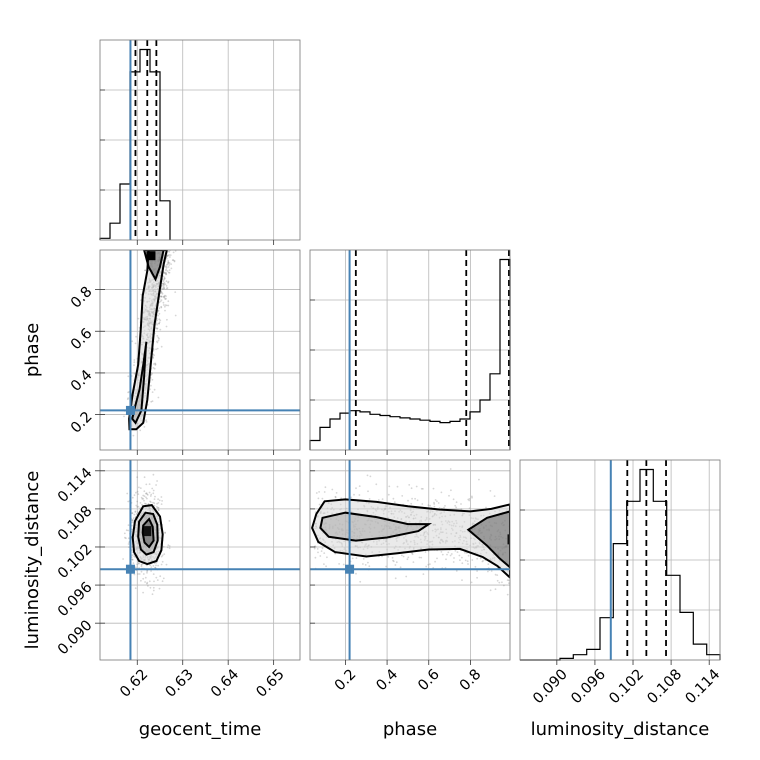 The width and height of the screenshot is (760, 760). What do you see at coordinates (82, 298) in the screenshot?
I see `tick-label-phase-y: 0.8` at bounding box center [82, 298].